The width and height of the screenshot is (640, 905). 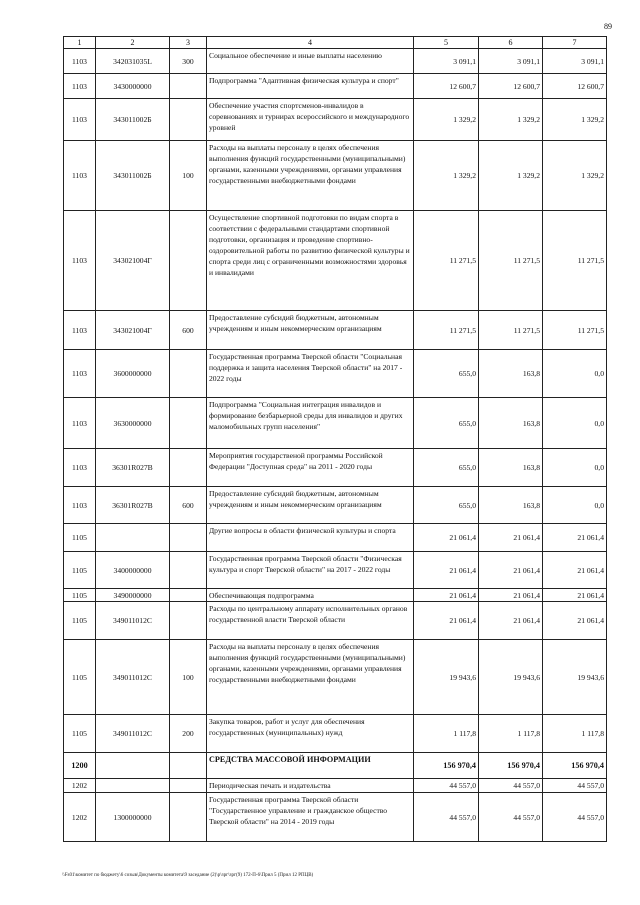 I want to click on amount-col5: 1 329,2, so click(x=446, y=119).